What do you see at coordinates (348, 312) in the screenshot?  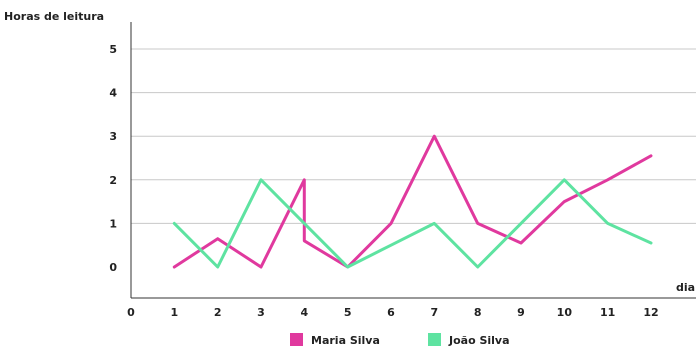 I see `x-tick-label: 5` at bounding box center [348, 312].